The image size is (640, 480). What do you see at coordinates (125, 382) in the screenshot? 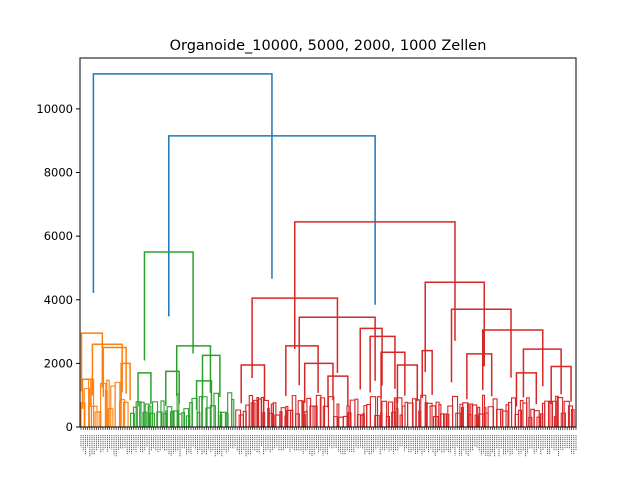
I see `merge-link-orange-r3` at bounding box center [125, 382].